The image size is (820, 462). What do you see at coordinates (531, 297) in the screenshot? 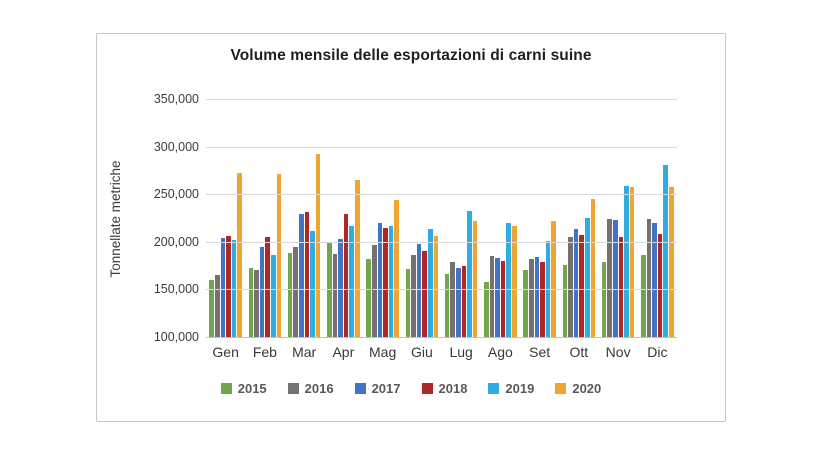
I see `bar-2016-set` at bounding box center [531, 297].